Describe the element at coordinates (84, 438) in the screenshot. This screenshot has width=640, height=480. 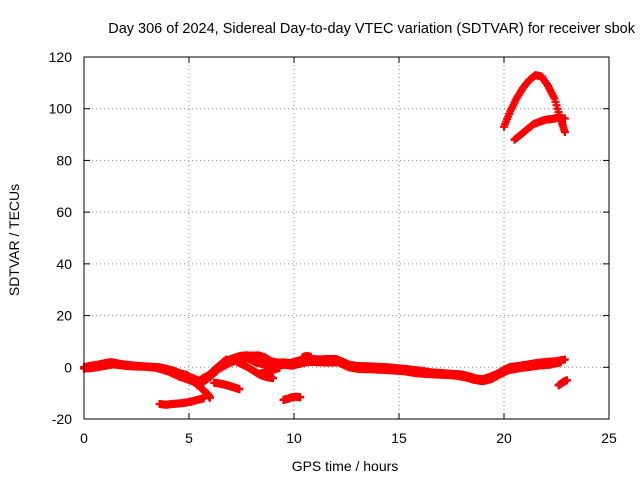
I see `x-tick-label: 0` at that location.